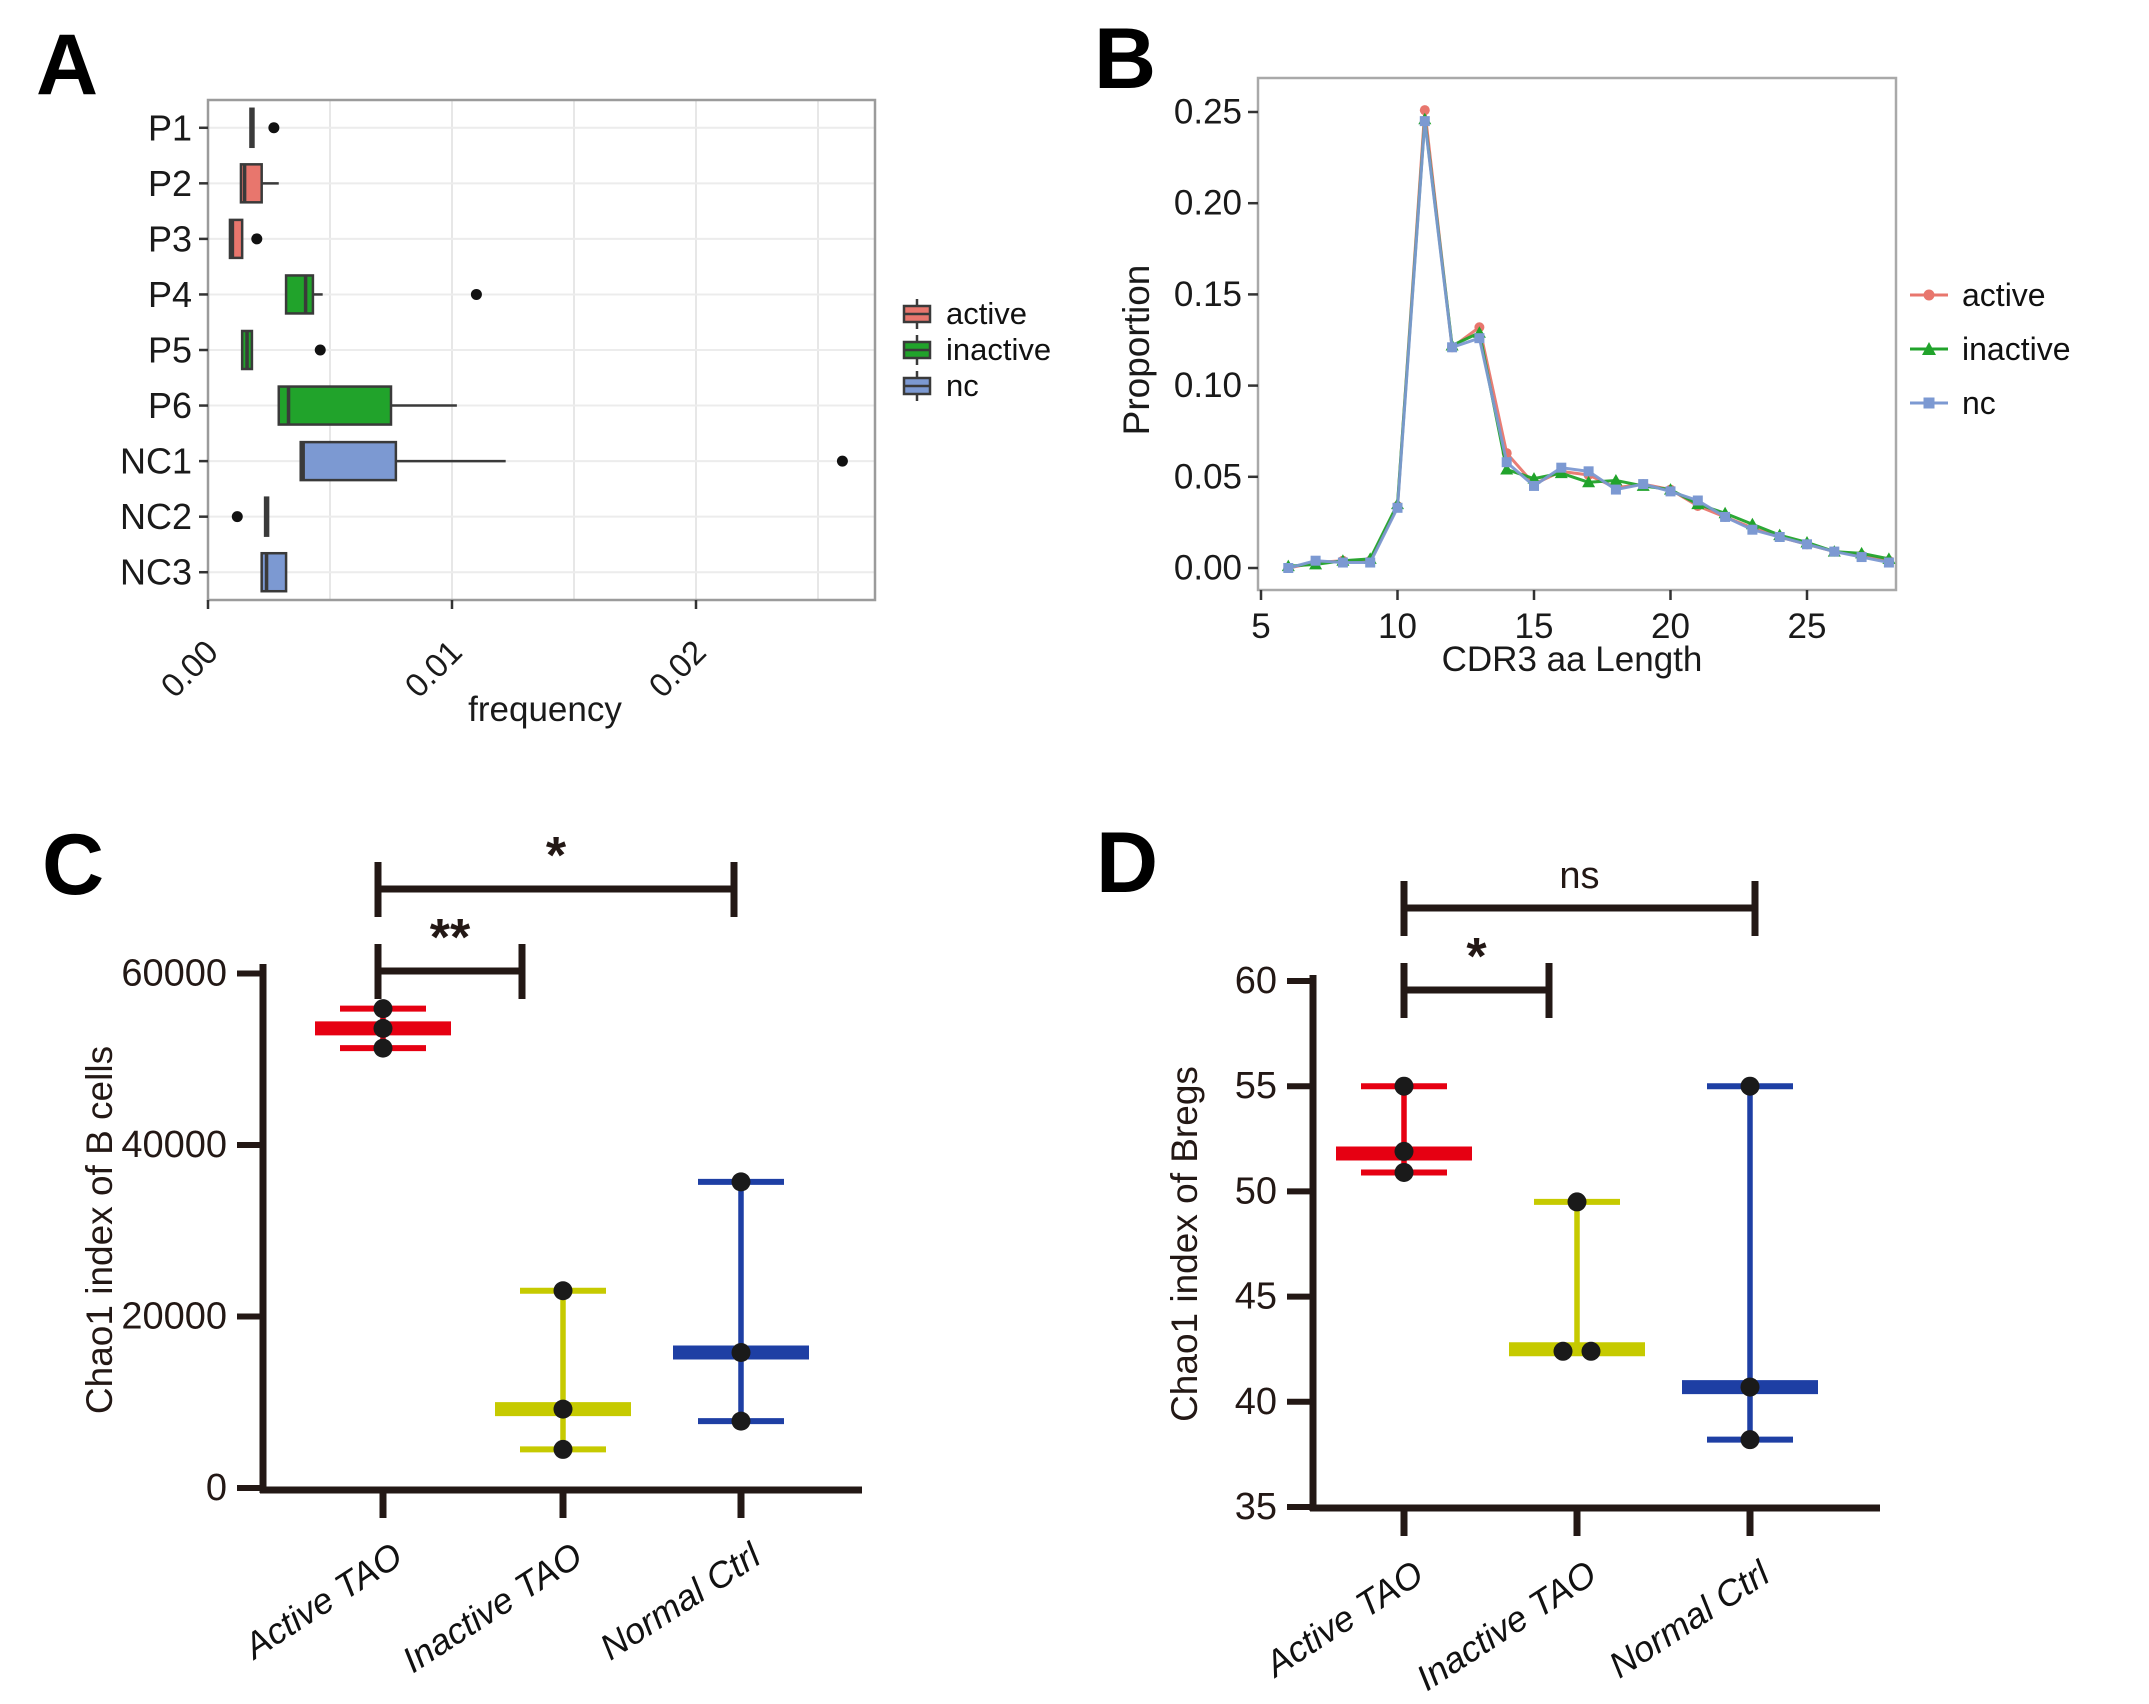  What do you see at coordinates (1208, 112) in the screenshot?
I see `panel-b-y-tick-label: 0.25` at bounding box center [1208, 112].